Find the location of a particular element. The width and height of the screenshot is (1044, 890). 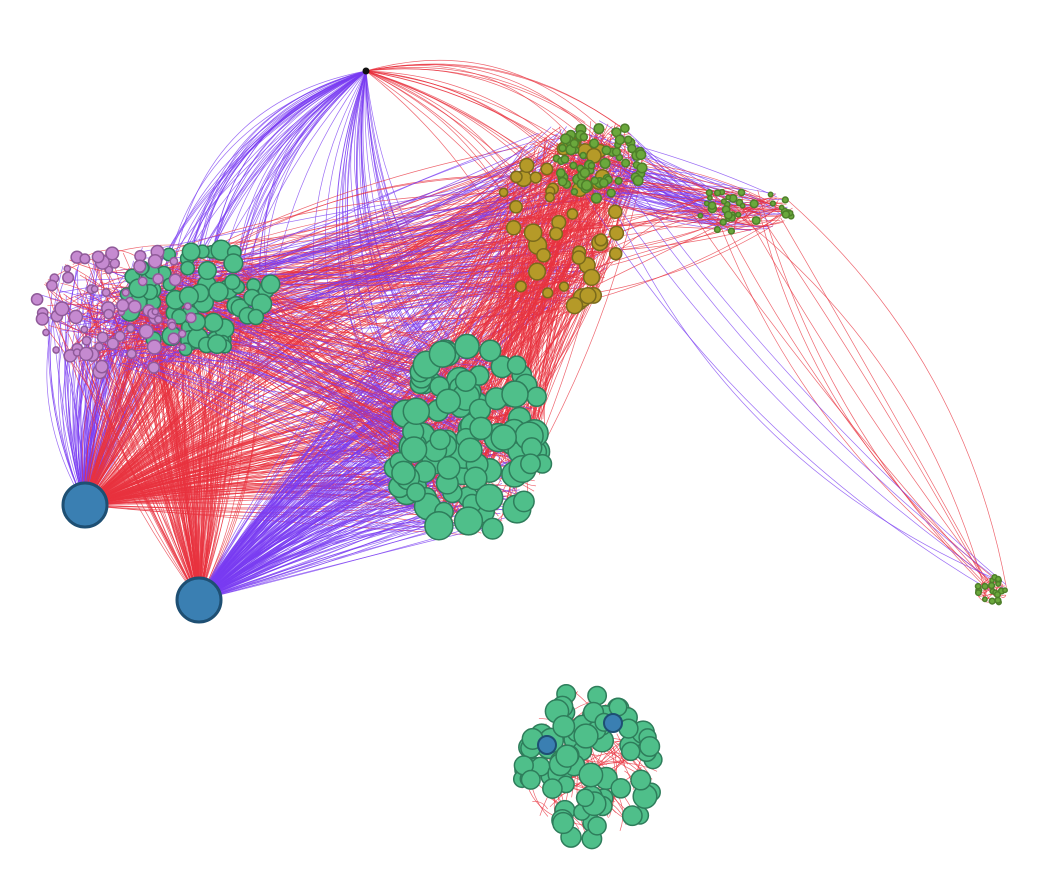

bottom-teal-component is located at coordinates (587, 766).